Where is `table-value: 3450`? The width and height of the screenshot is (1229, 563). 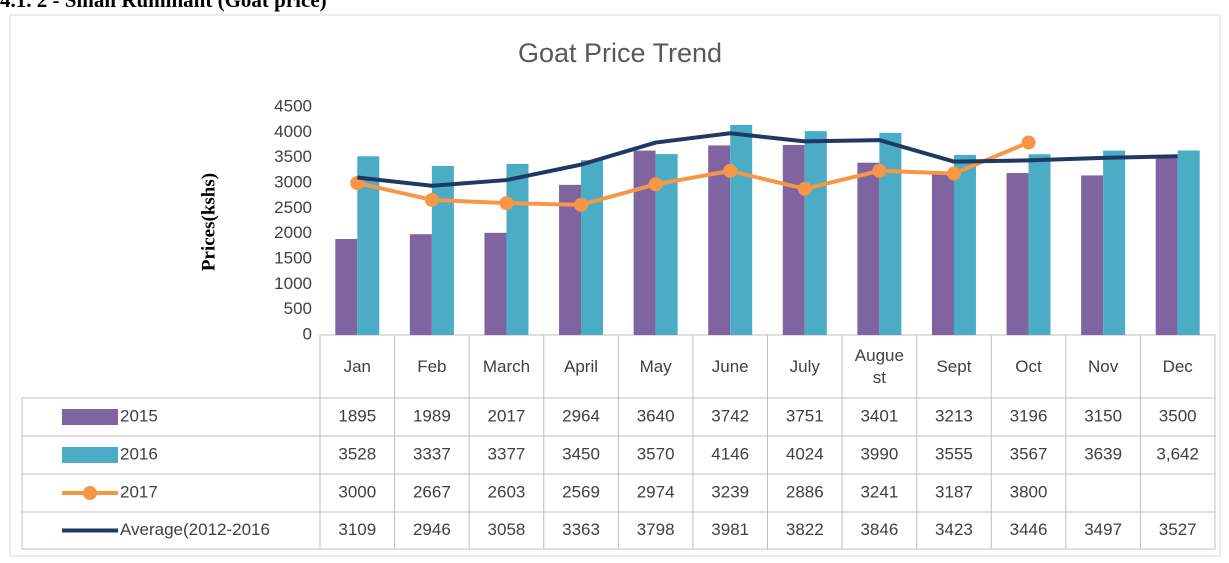 table-value: 3450 is located at coordinates (581, 453).